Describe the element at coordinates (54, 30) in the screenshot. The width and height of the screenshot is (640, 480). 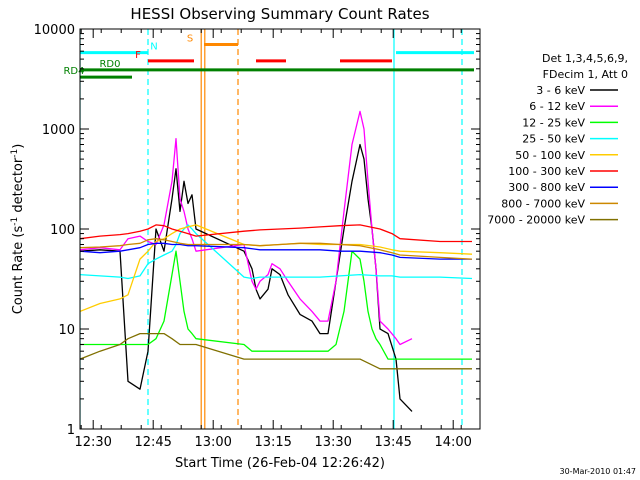
I see `y-tick-label: 10000` at that location.